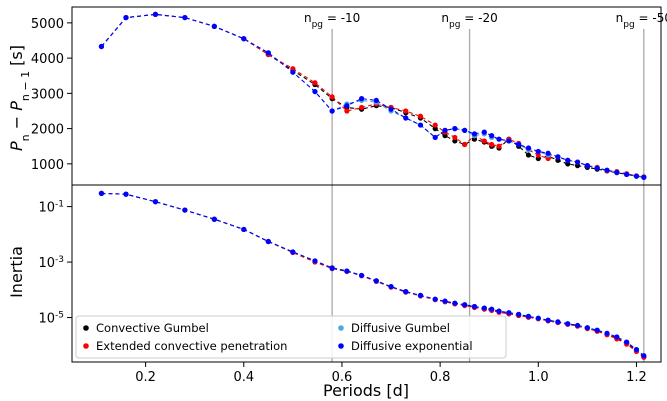  What do you see at coordinates (412, 346) in the screenshot?
I see `legend-entry: Diffusive exponential` at bounding box center [412, 346].